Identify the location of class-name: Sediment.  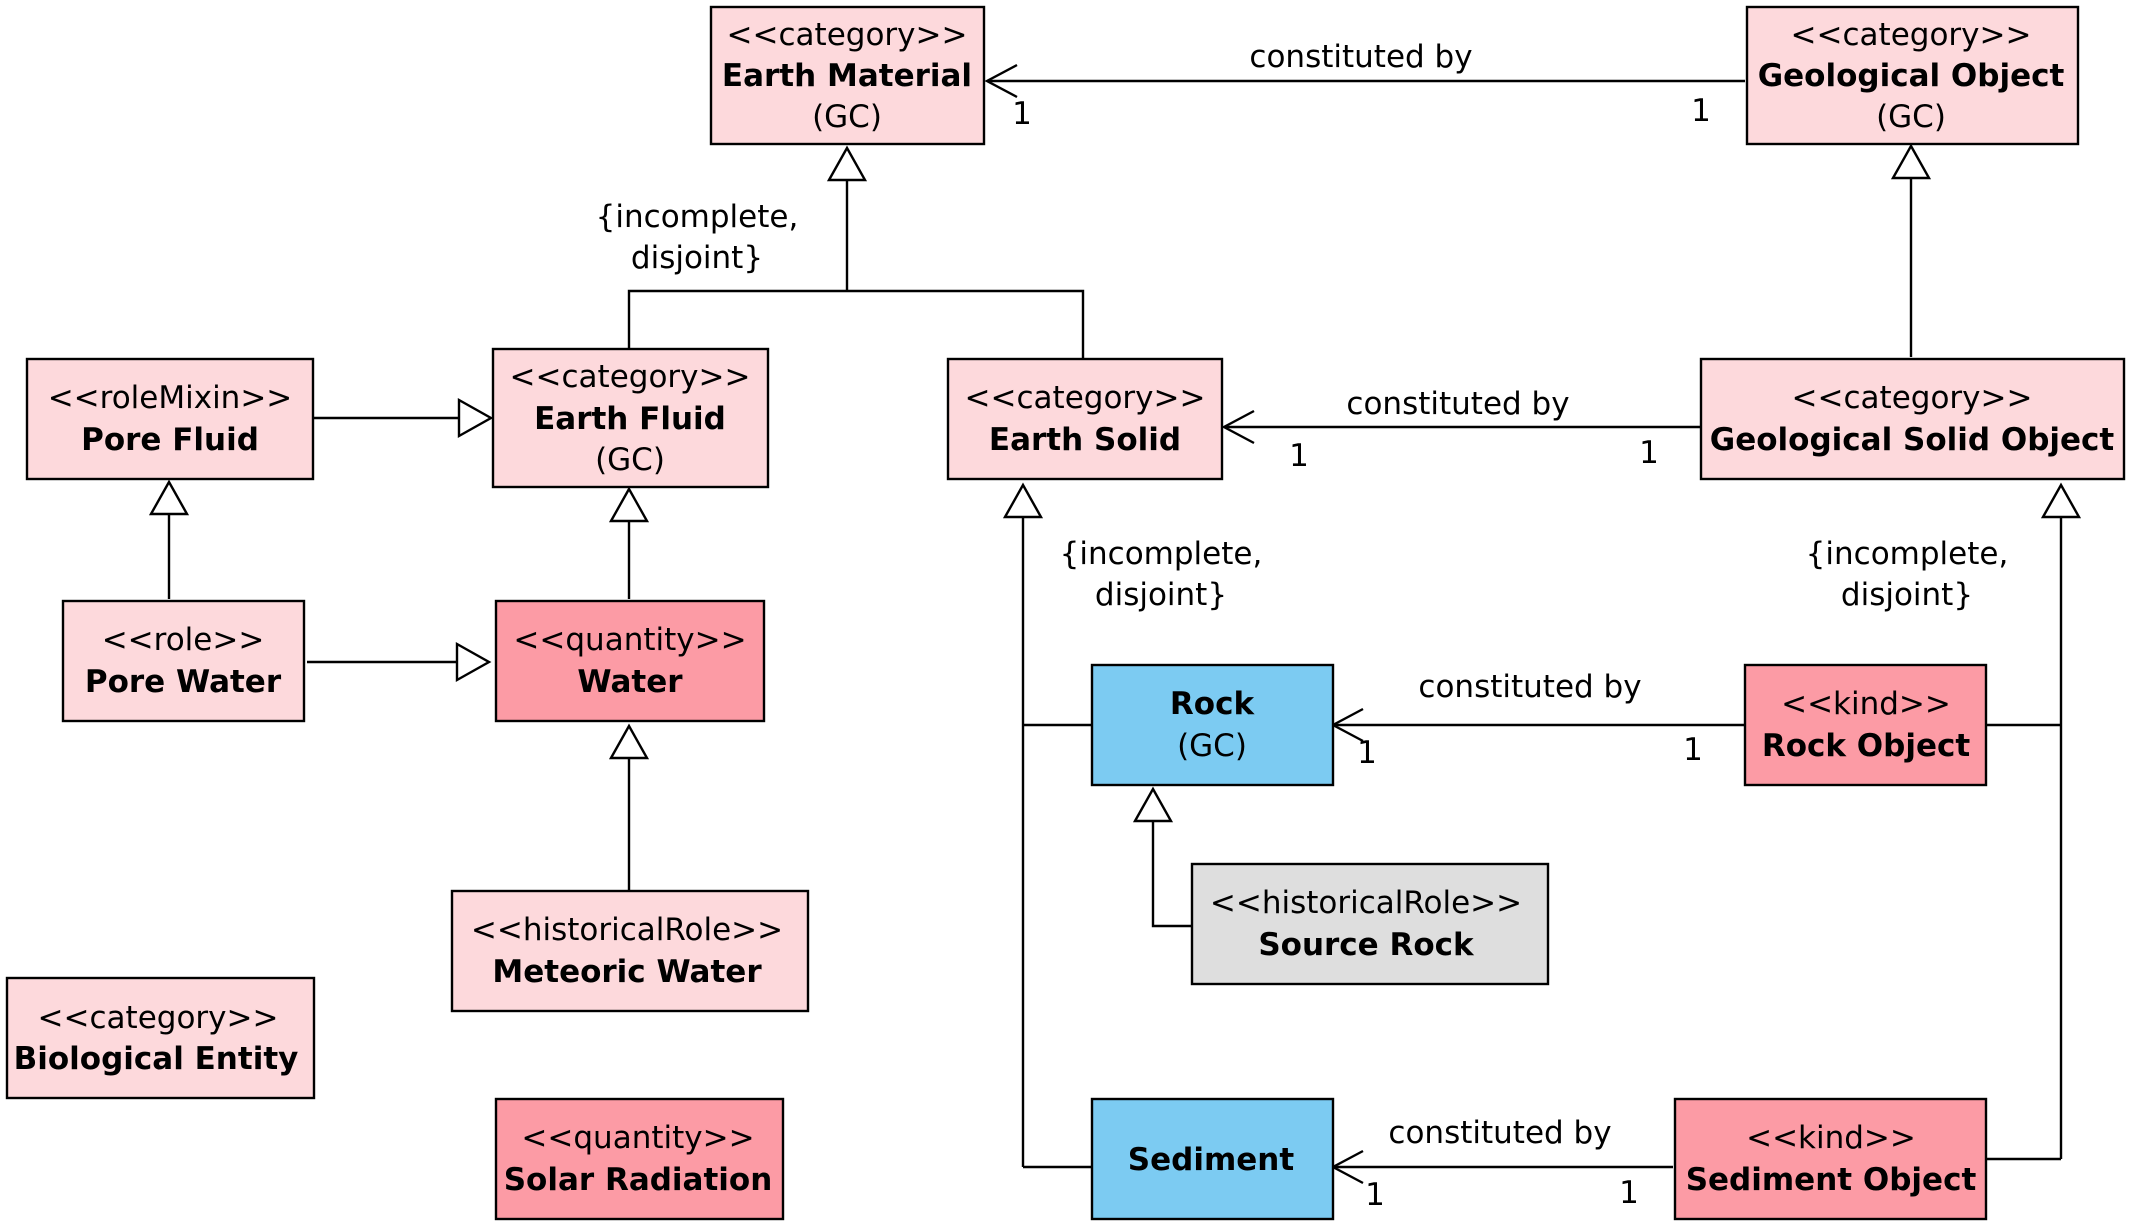
(1211, 1160).